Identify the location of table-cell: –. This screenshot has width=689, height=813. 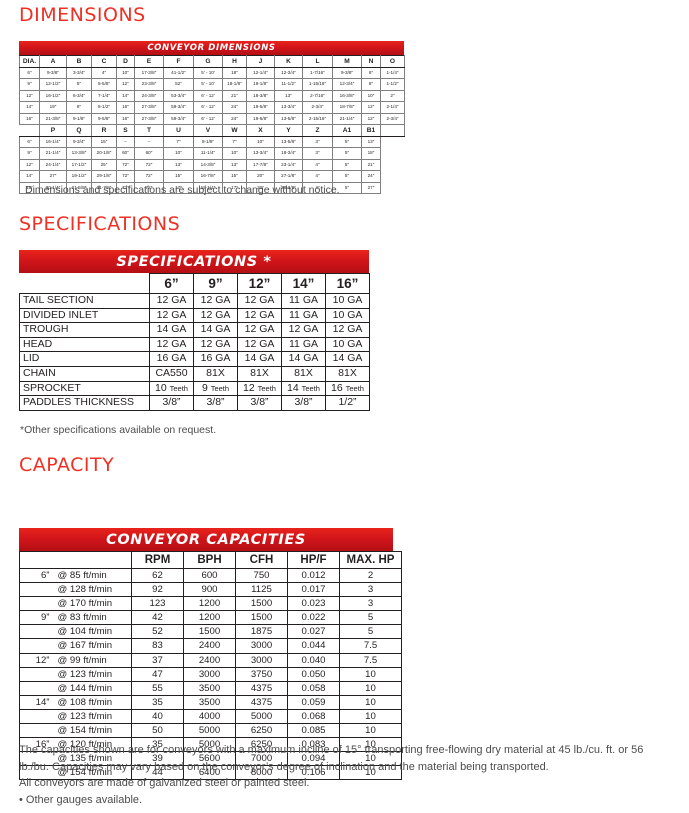
(125, 142).